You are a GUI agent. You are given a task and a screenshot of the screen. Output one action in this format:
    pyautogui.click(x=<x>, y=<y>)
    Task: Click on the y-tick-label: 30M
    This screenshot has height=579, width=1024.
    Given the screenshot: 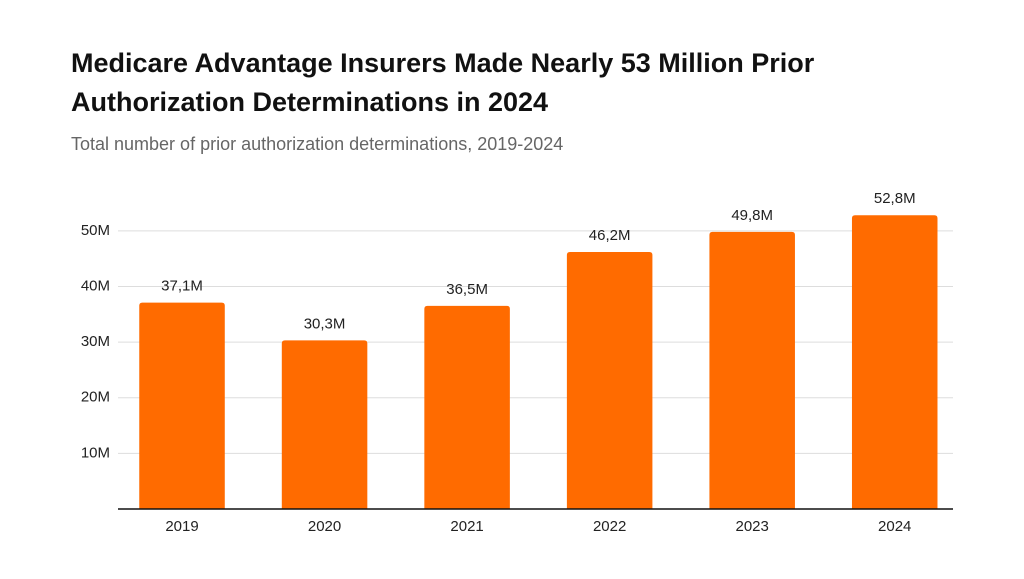 What is the action you would take?
    pyautogui.click(x=95, y=341)
    